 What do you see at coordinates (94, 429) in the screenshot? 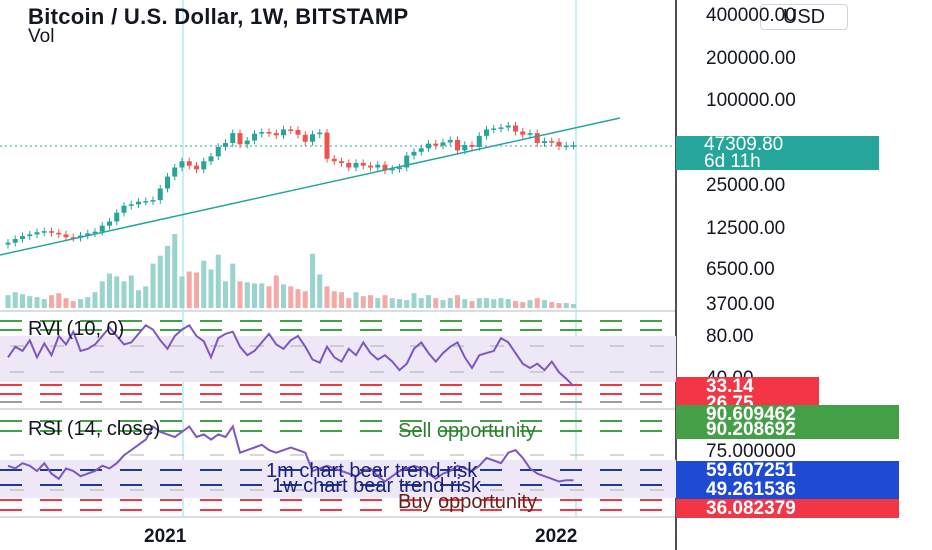
I see `rsi-label: RSI (14, close)` at bounding box center [94, 429].